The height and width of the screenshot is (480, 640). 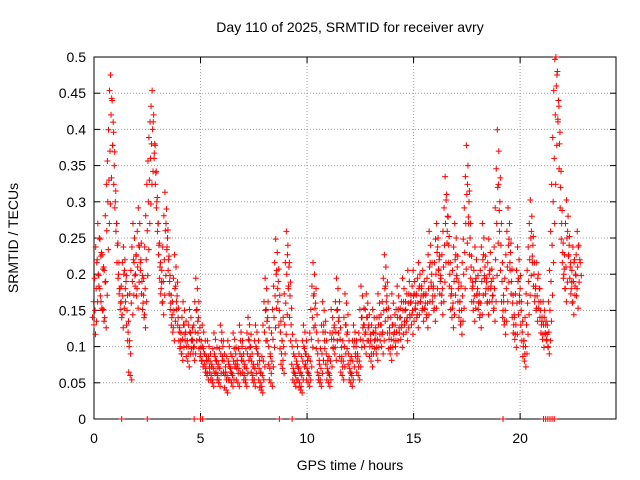 What do you see at coordinates (307, 438) in the screenshot?
I see `x-tick-label: 10` at bounding box center [307, 438].